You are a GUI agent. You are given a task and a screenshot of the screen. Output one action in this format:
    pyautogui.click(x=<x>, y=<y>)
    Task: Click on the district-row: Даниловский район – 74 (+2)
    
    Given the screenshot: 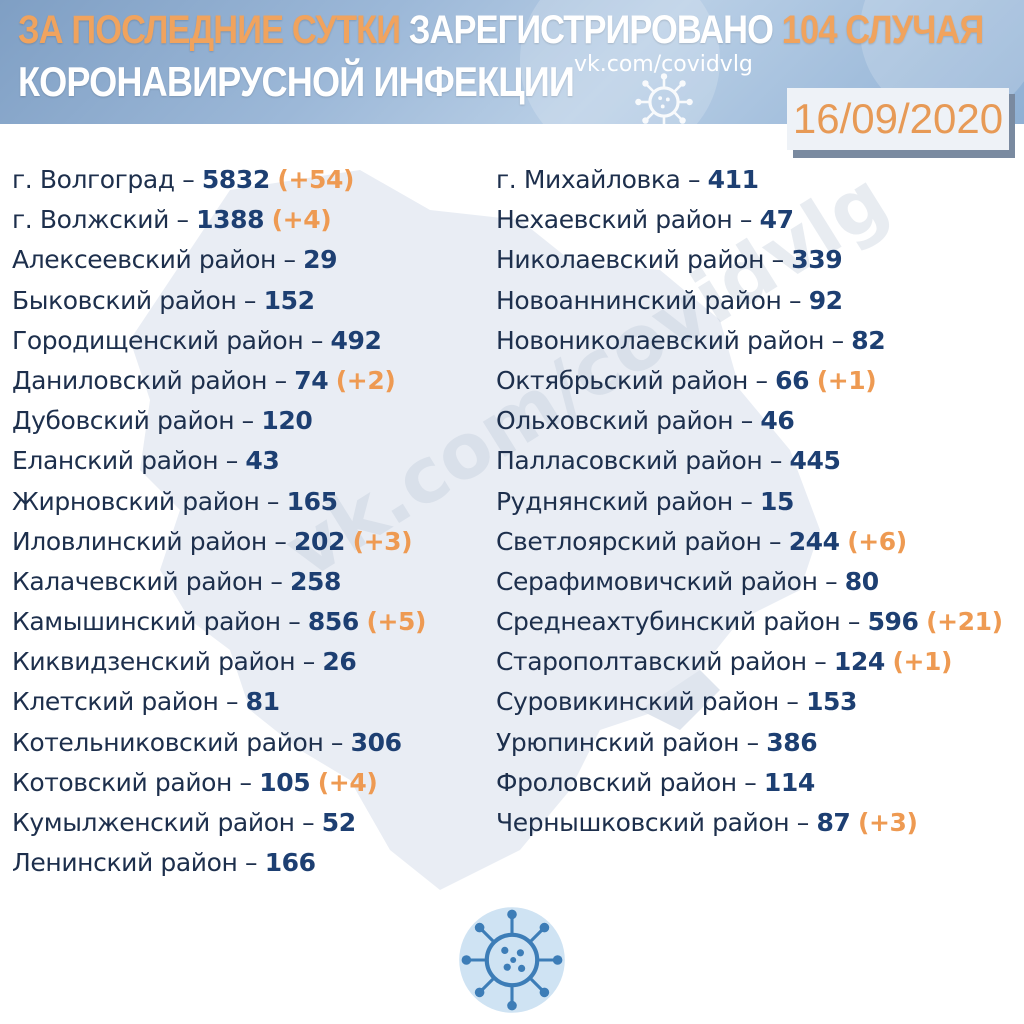 What is the action you would take?
    pyautogui.click(x=219, y=381)
    